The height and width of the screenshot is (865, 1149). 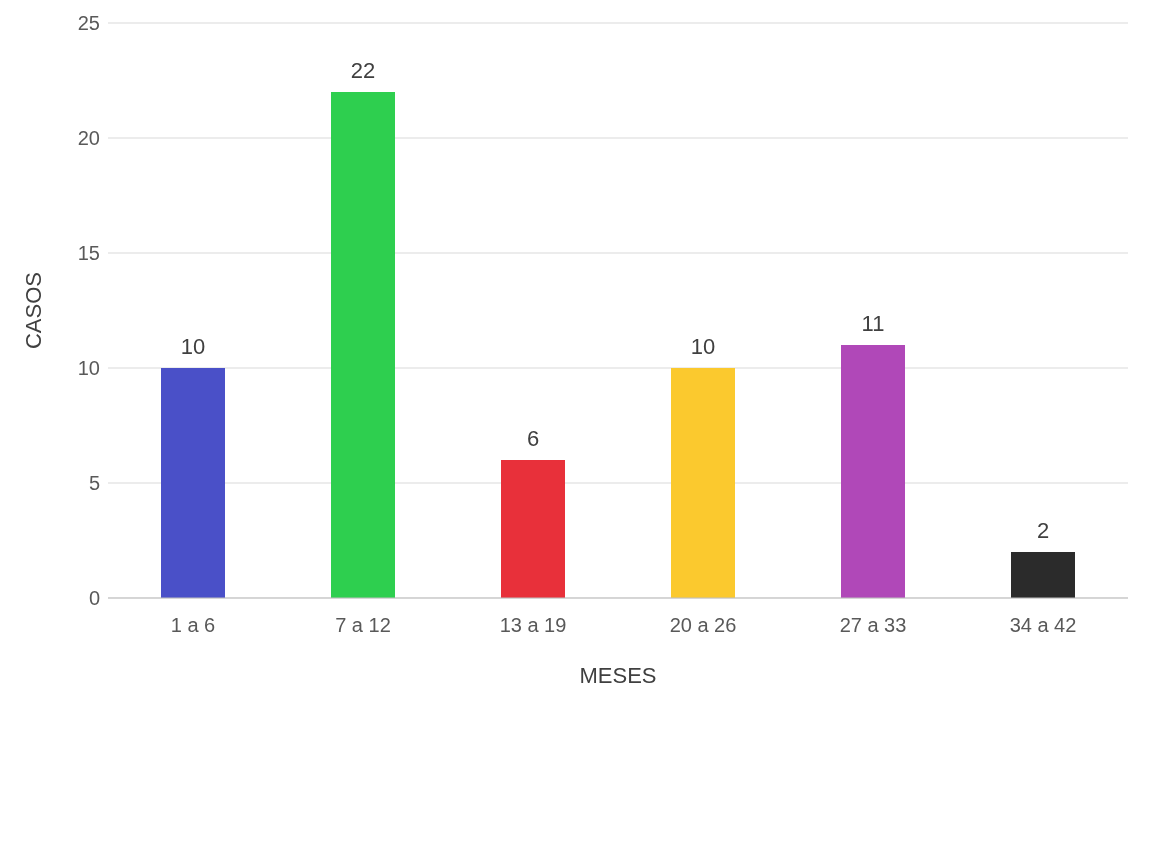 I want to click on y-tick-label: 10, so click(x=88, y=368).